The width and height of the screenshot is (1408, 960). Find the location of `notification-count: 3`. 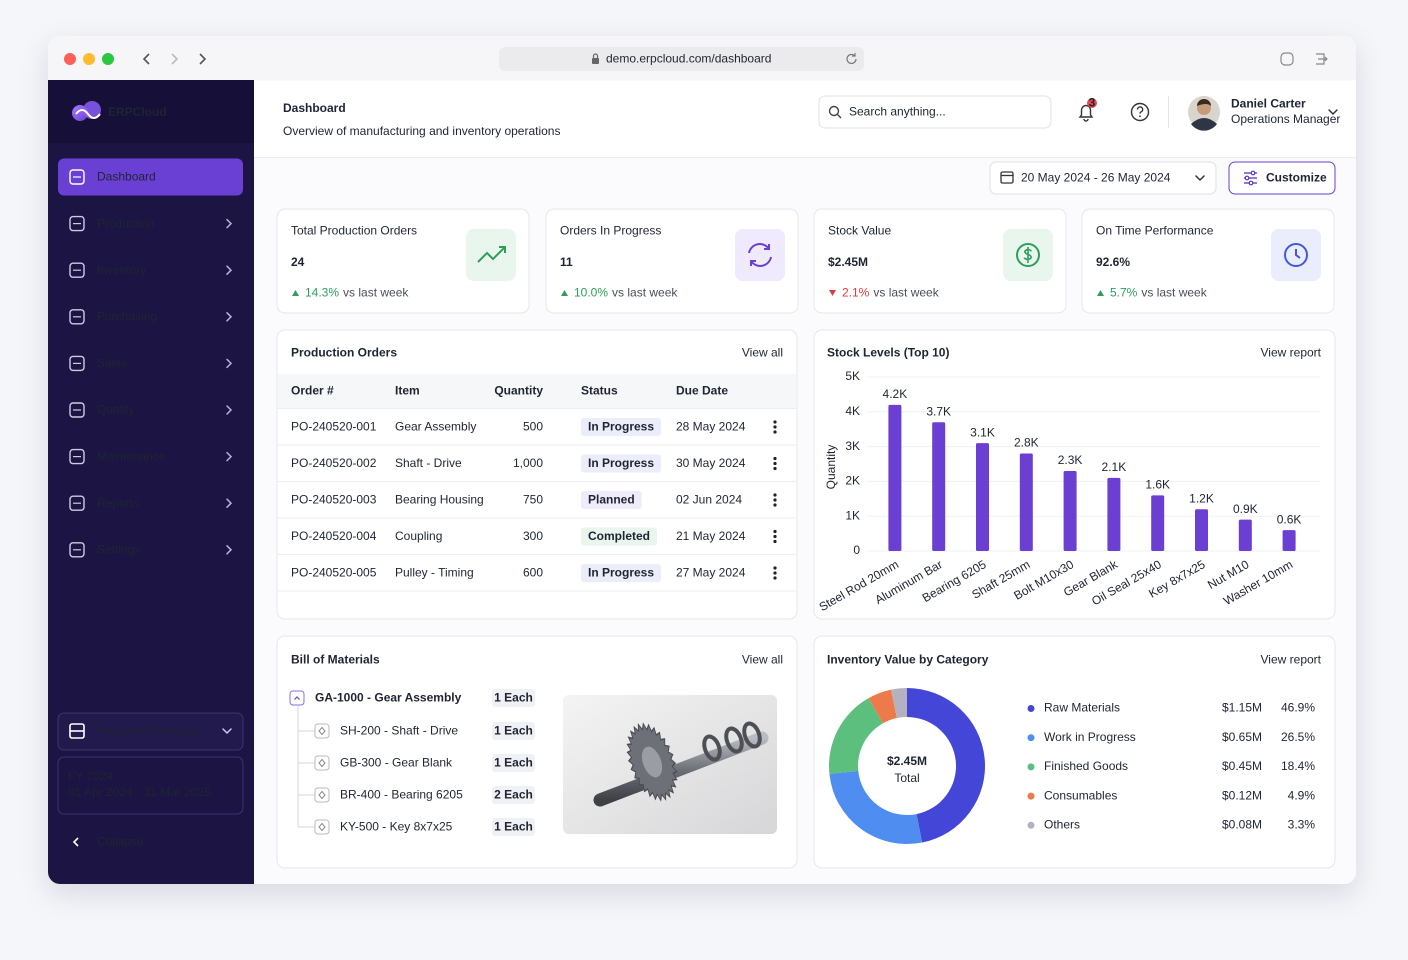

notification-count: 3 is located at coordinates (1092, 103).